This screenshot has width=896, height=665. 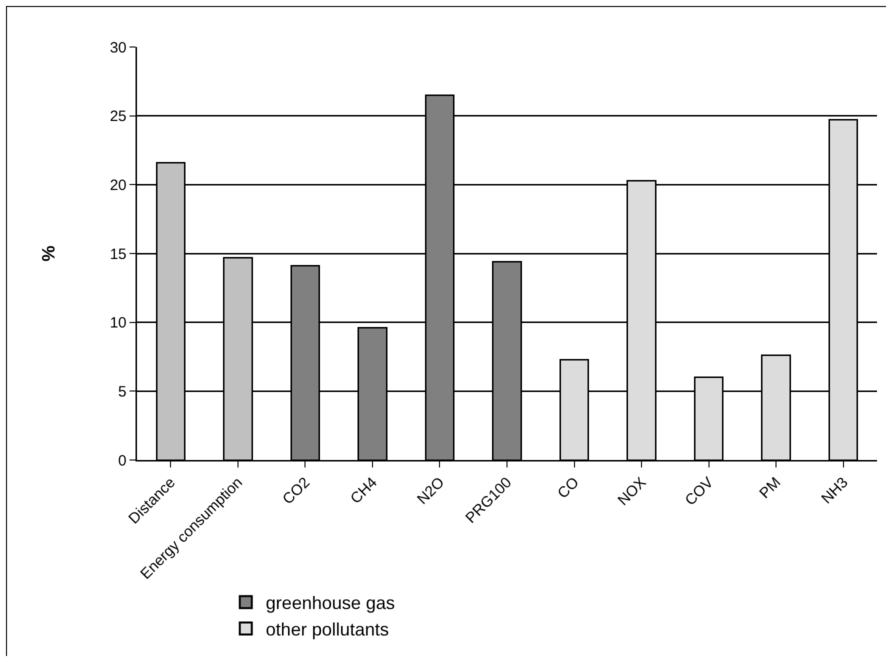 I want to click on y-axis-title: %, so click(x=48, y=253).